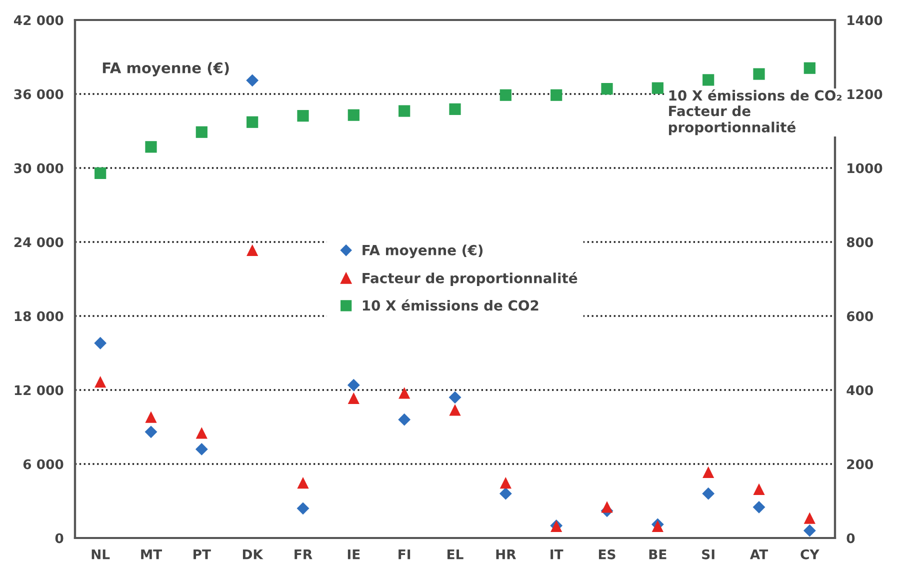  What do you see at coordinates (657, 555) in the screenshot?
I see `x-tick-label: BE` at bounding box center [657, 555].